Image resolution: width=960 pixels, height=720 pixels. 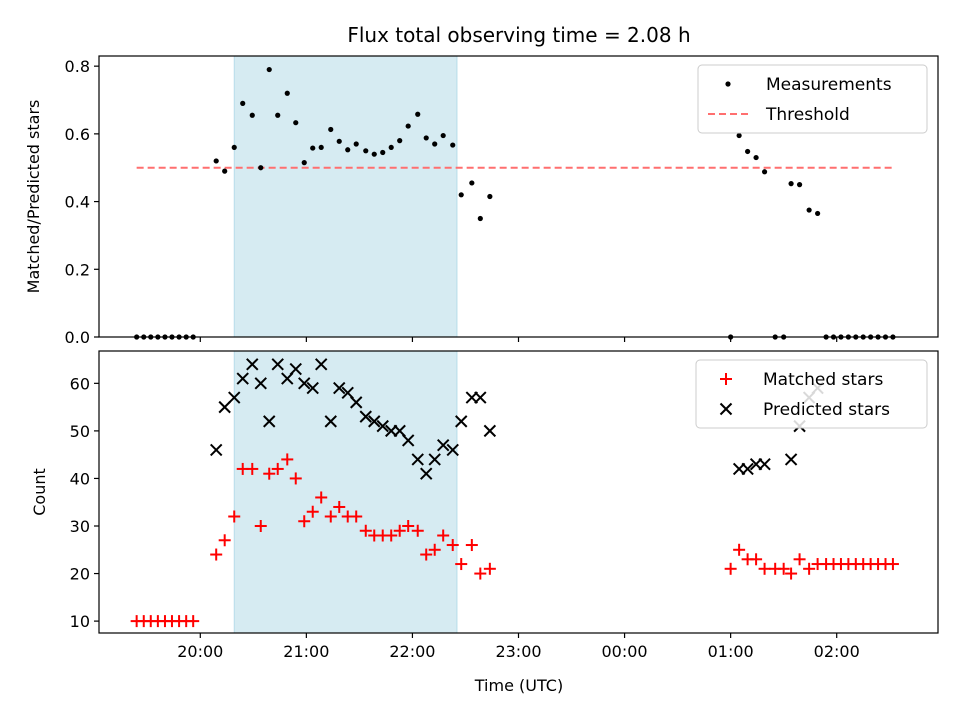 What do you see at coordinates (518, 339) in the screenshot?
I see `top-x-ticks` at bounding box center [518, 339].